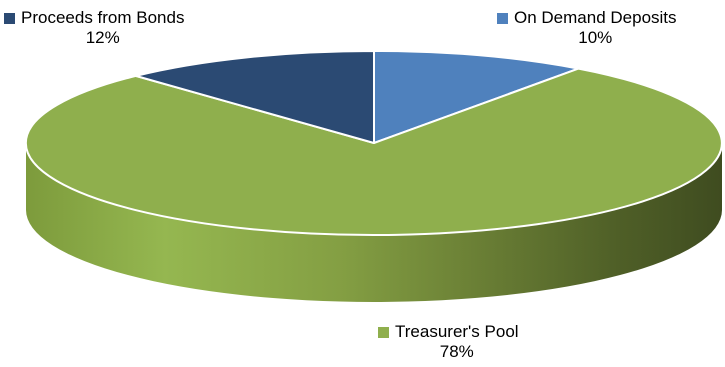  What do you see at coordinates (502, 18) in the screenshot?
I see `swatch-on-demand-deposits` at bounding box center [502, 18].